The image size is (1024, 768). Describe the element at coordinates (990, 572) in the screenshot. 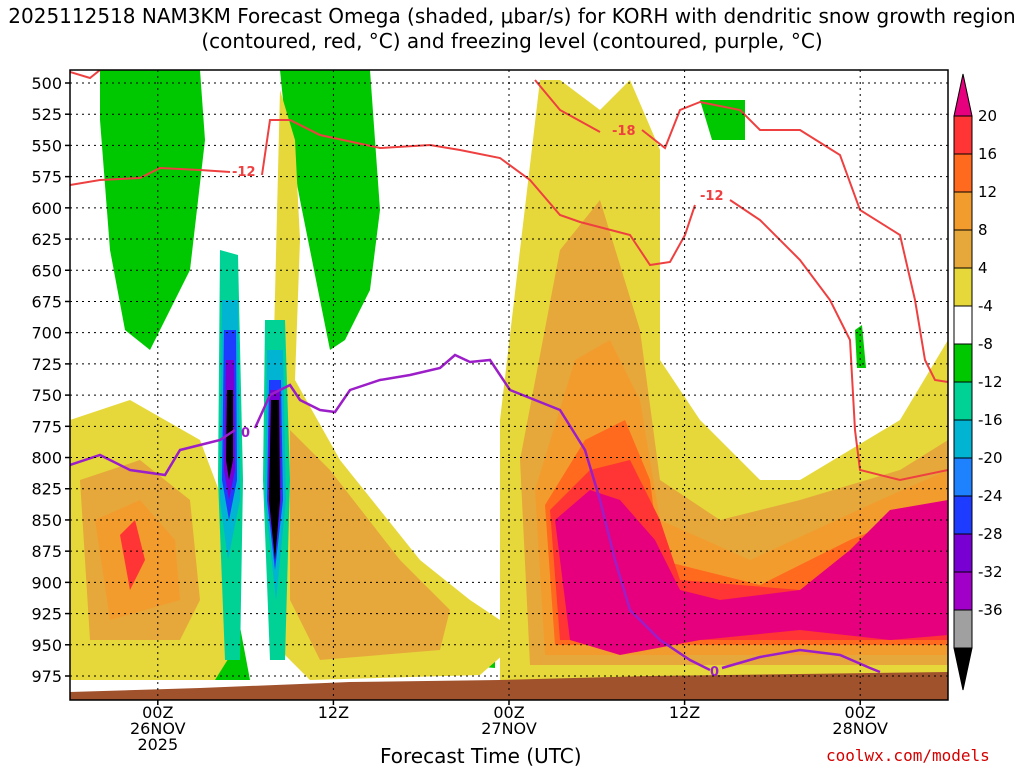

I see `colorbar-label: -32` at that location.